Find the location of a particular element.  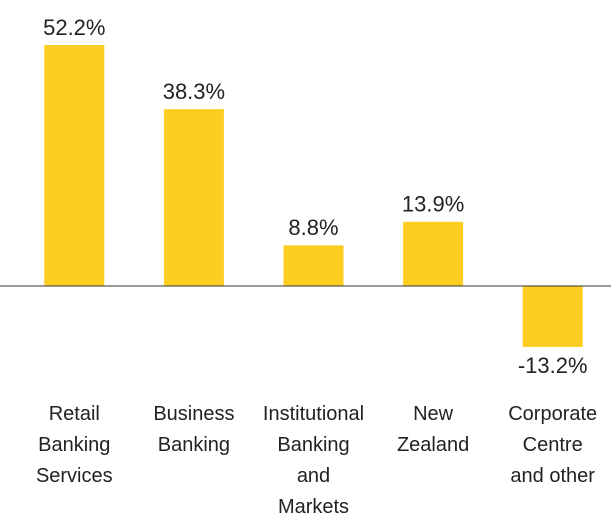

value-label: -13.2% is located at coordinates (553, 365).